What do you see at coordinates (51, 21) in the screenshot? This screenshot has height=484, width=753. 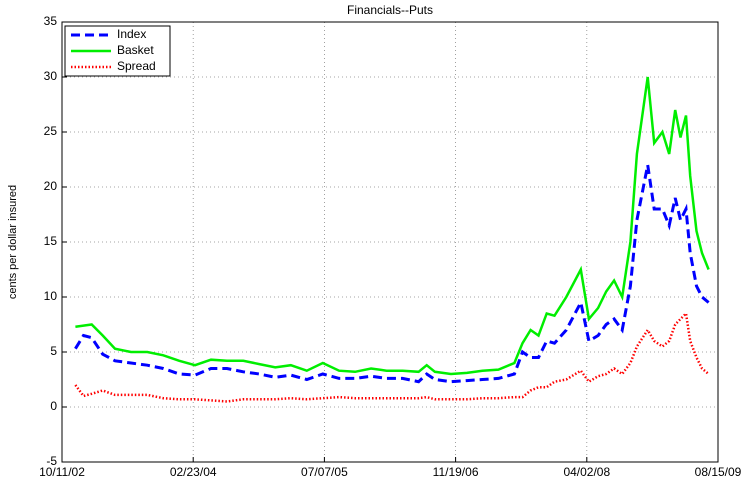 I see `y-tick-label: 35` at bounding box center [51, 21].